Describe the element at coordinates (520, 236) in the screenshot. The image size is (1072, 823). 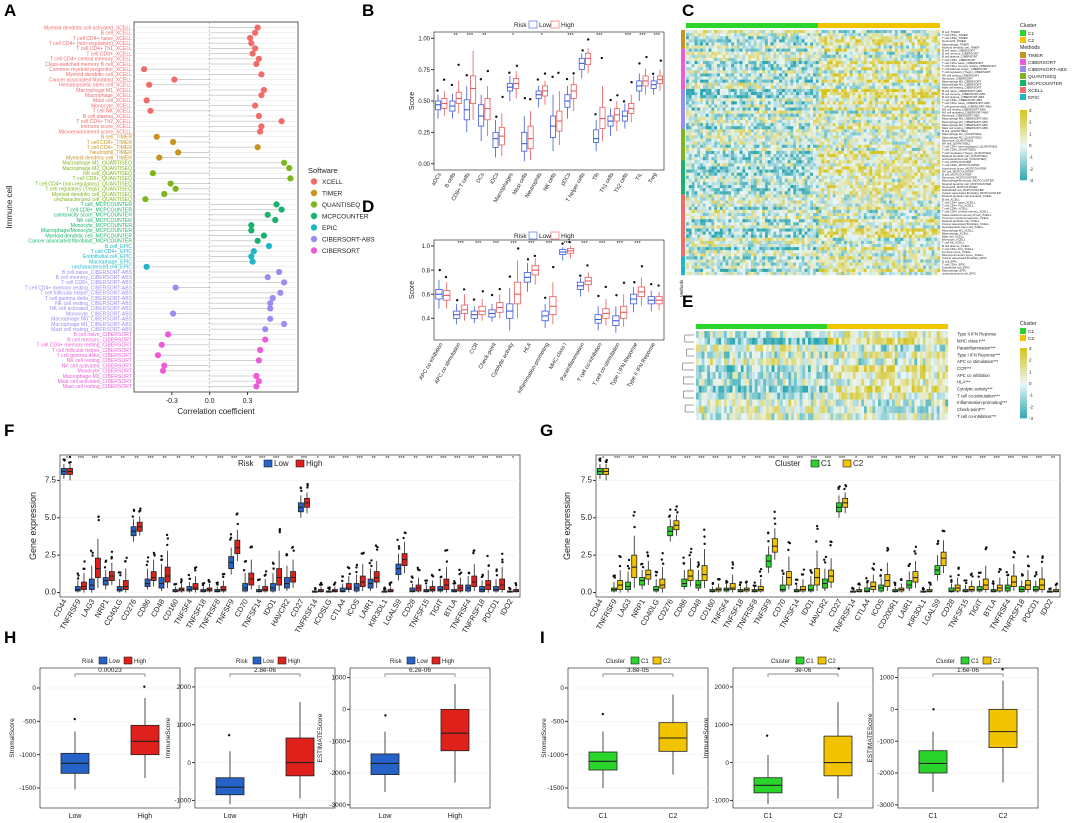
I see `legend-title: Risk` at that location.